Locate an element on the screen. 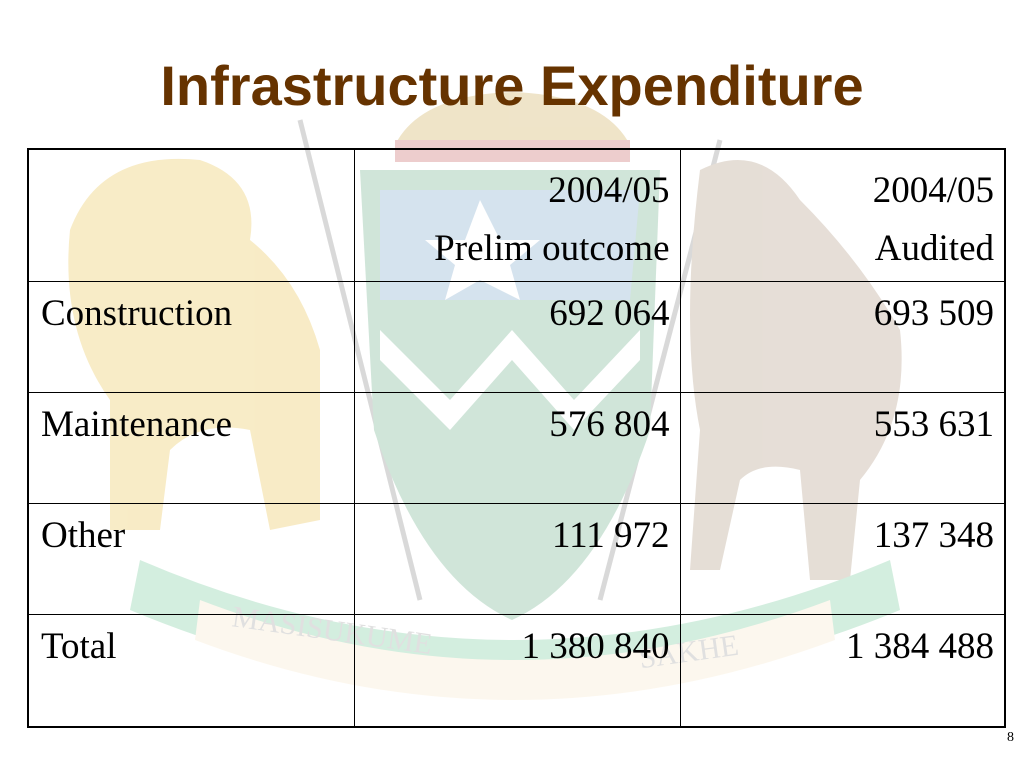 This screenshot has width=1024, height=768. header-prelim-year: 2004/05 is located at coordinates (609, 190).